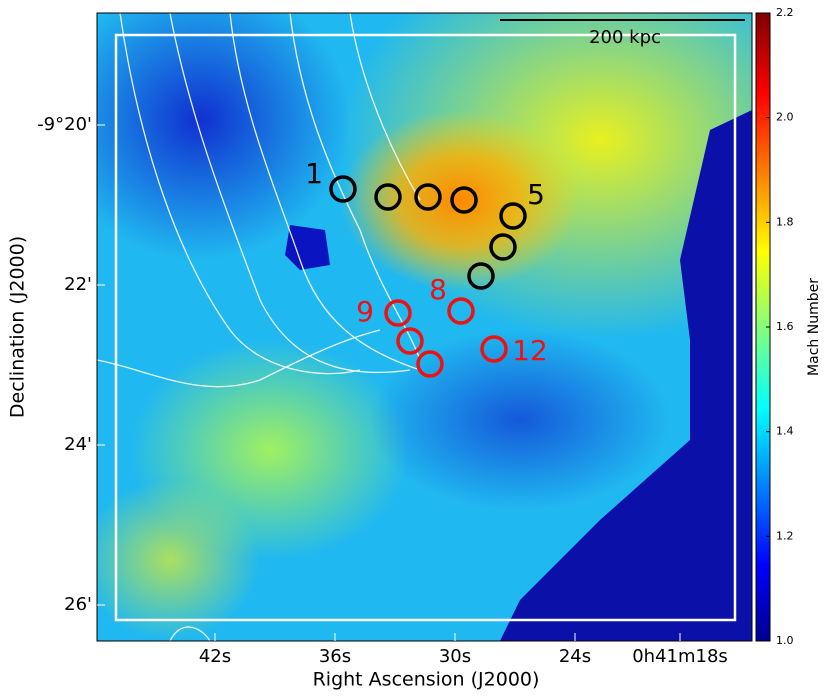 This screenshot has width=830, height=699. I want to click on colorbar-tick-label: 1.6, so click(785, 326).